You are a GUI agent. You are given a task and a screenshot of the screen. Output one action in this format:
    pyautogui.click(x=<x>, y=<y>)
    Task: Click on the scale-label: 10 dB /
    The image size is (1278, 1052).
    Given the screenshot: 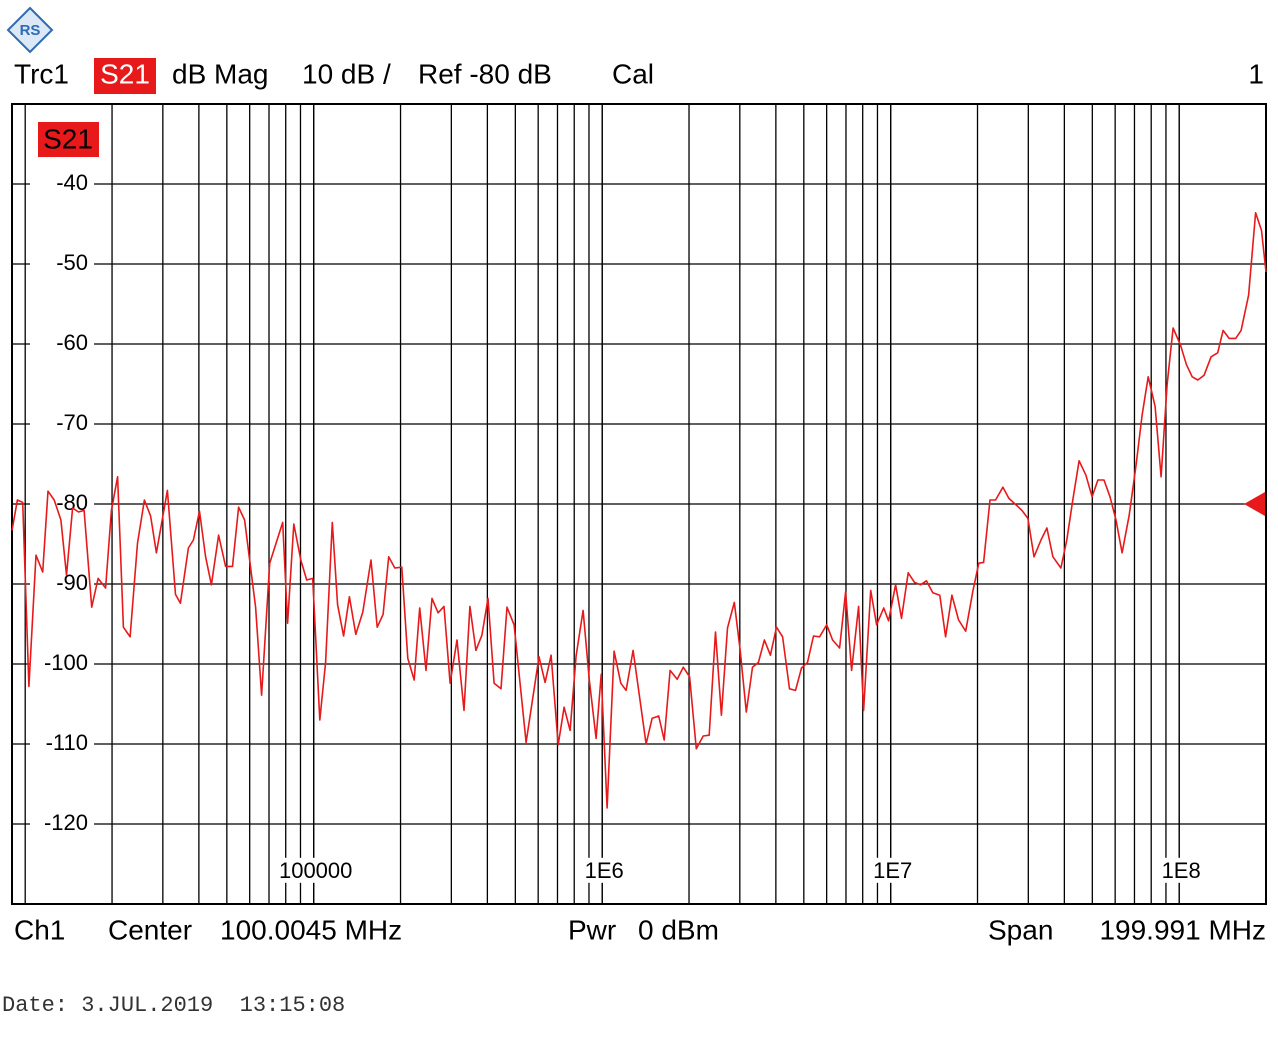 What is the action you would take?
    pyautogui.click(x=346, y=73)
    